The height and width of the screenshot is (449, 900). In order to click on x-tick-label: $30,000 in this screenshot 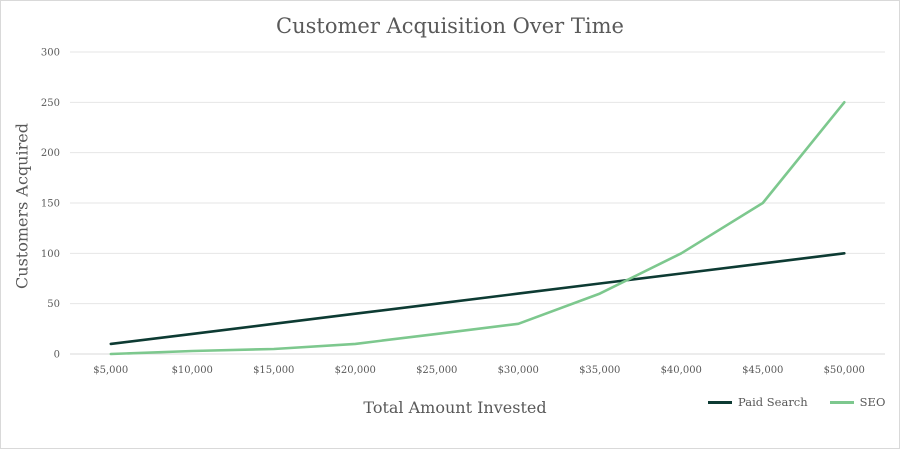, I will do `click(518, 370)`.